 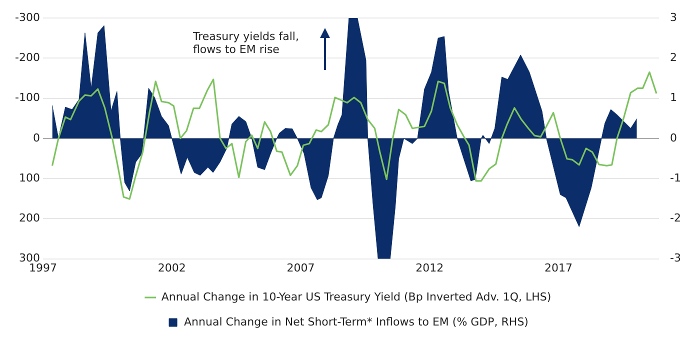 I want to click on legend-label: Annual Change in 10-Year US Treasury Yield (Bp Inverted Adv. 1Q, LHS), so click(x=356, y=297).